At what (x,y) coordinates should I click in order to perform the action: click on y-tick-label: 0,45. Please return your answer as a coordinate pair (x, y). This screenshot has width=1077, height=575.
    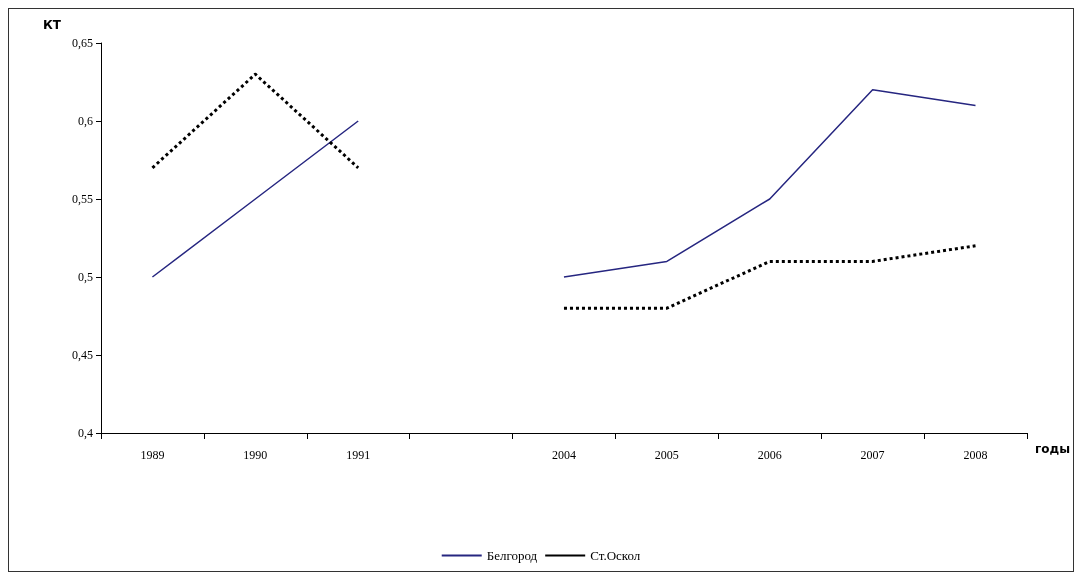
    Looking at the image, I should click on (82, 355).